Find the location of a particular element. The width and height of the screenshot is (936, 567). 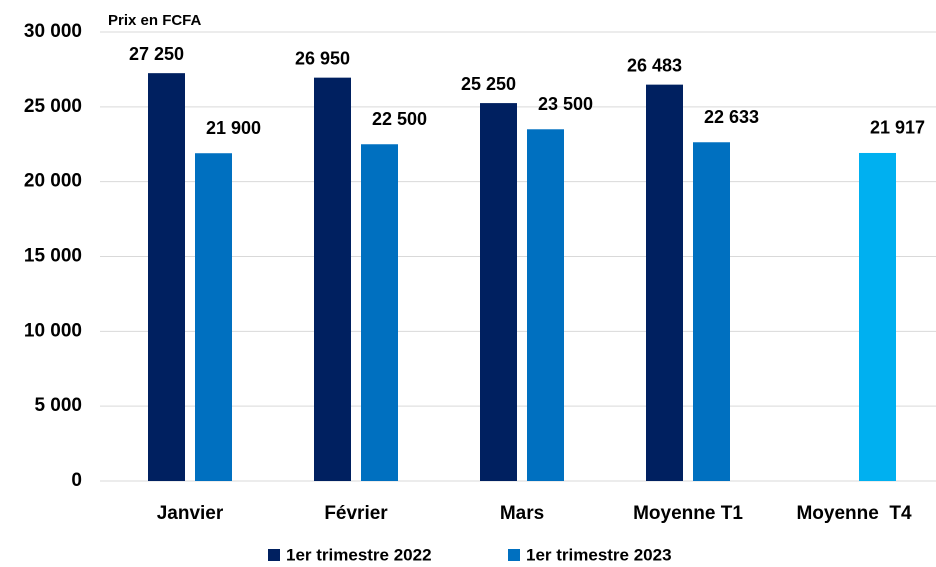

legend-label: 1er trimestre 2022 is located at coordinates (359, 554).